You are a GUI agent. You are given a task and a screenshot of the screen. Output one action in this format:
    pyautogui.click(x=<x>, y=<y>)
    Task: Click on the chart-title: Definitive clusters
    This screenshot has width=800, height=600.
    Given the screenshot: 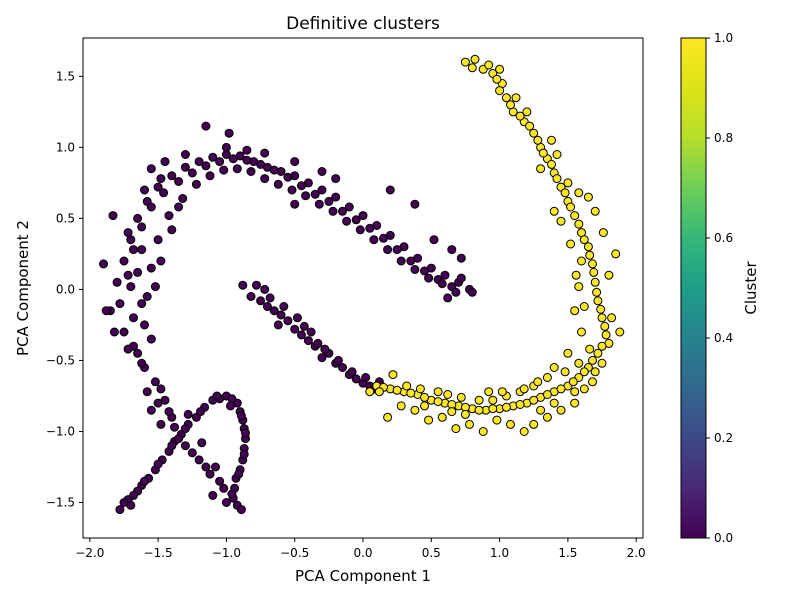 What is the action you would take?
    pyautogui.click(x=363, y=24)
    